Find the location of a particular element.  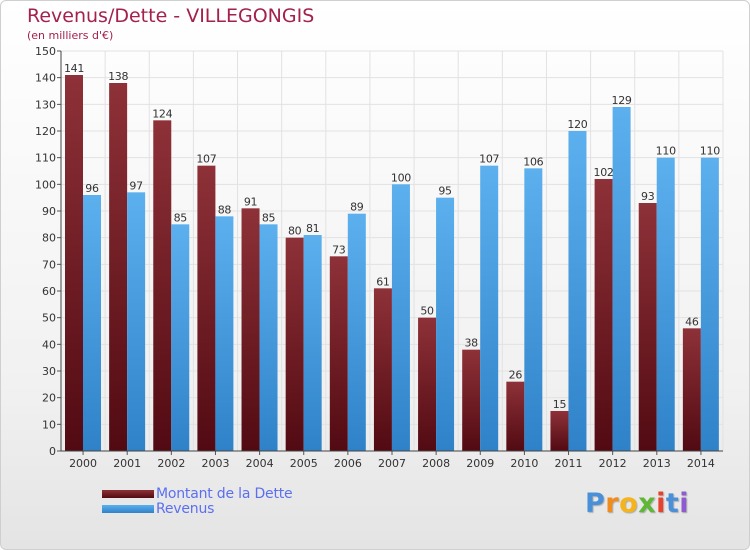

y-tick-label: 60 is located at coordinates (49, 291).